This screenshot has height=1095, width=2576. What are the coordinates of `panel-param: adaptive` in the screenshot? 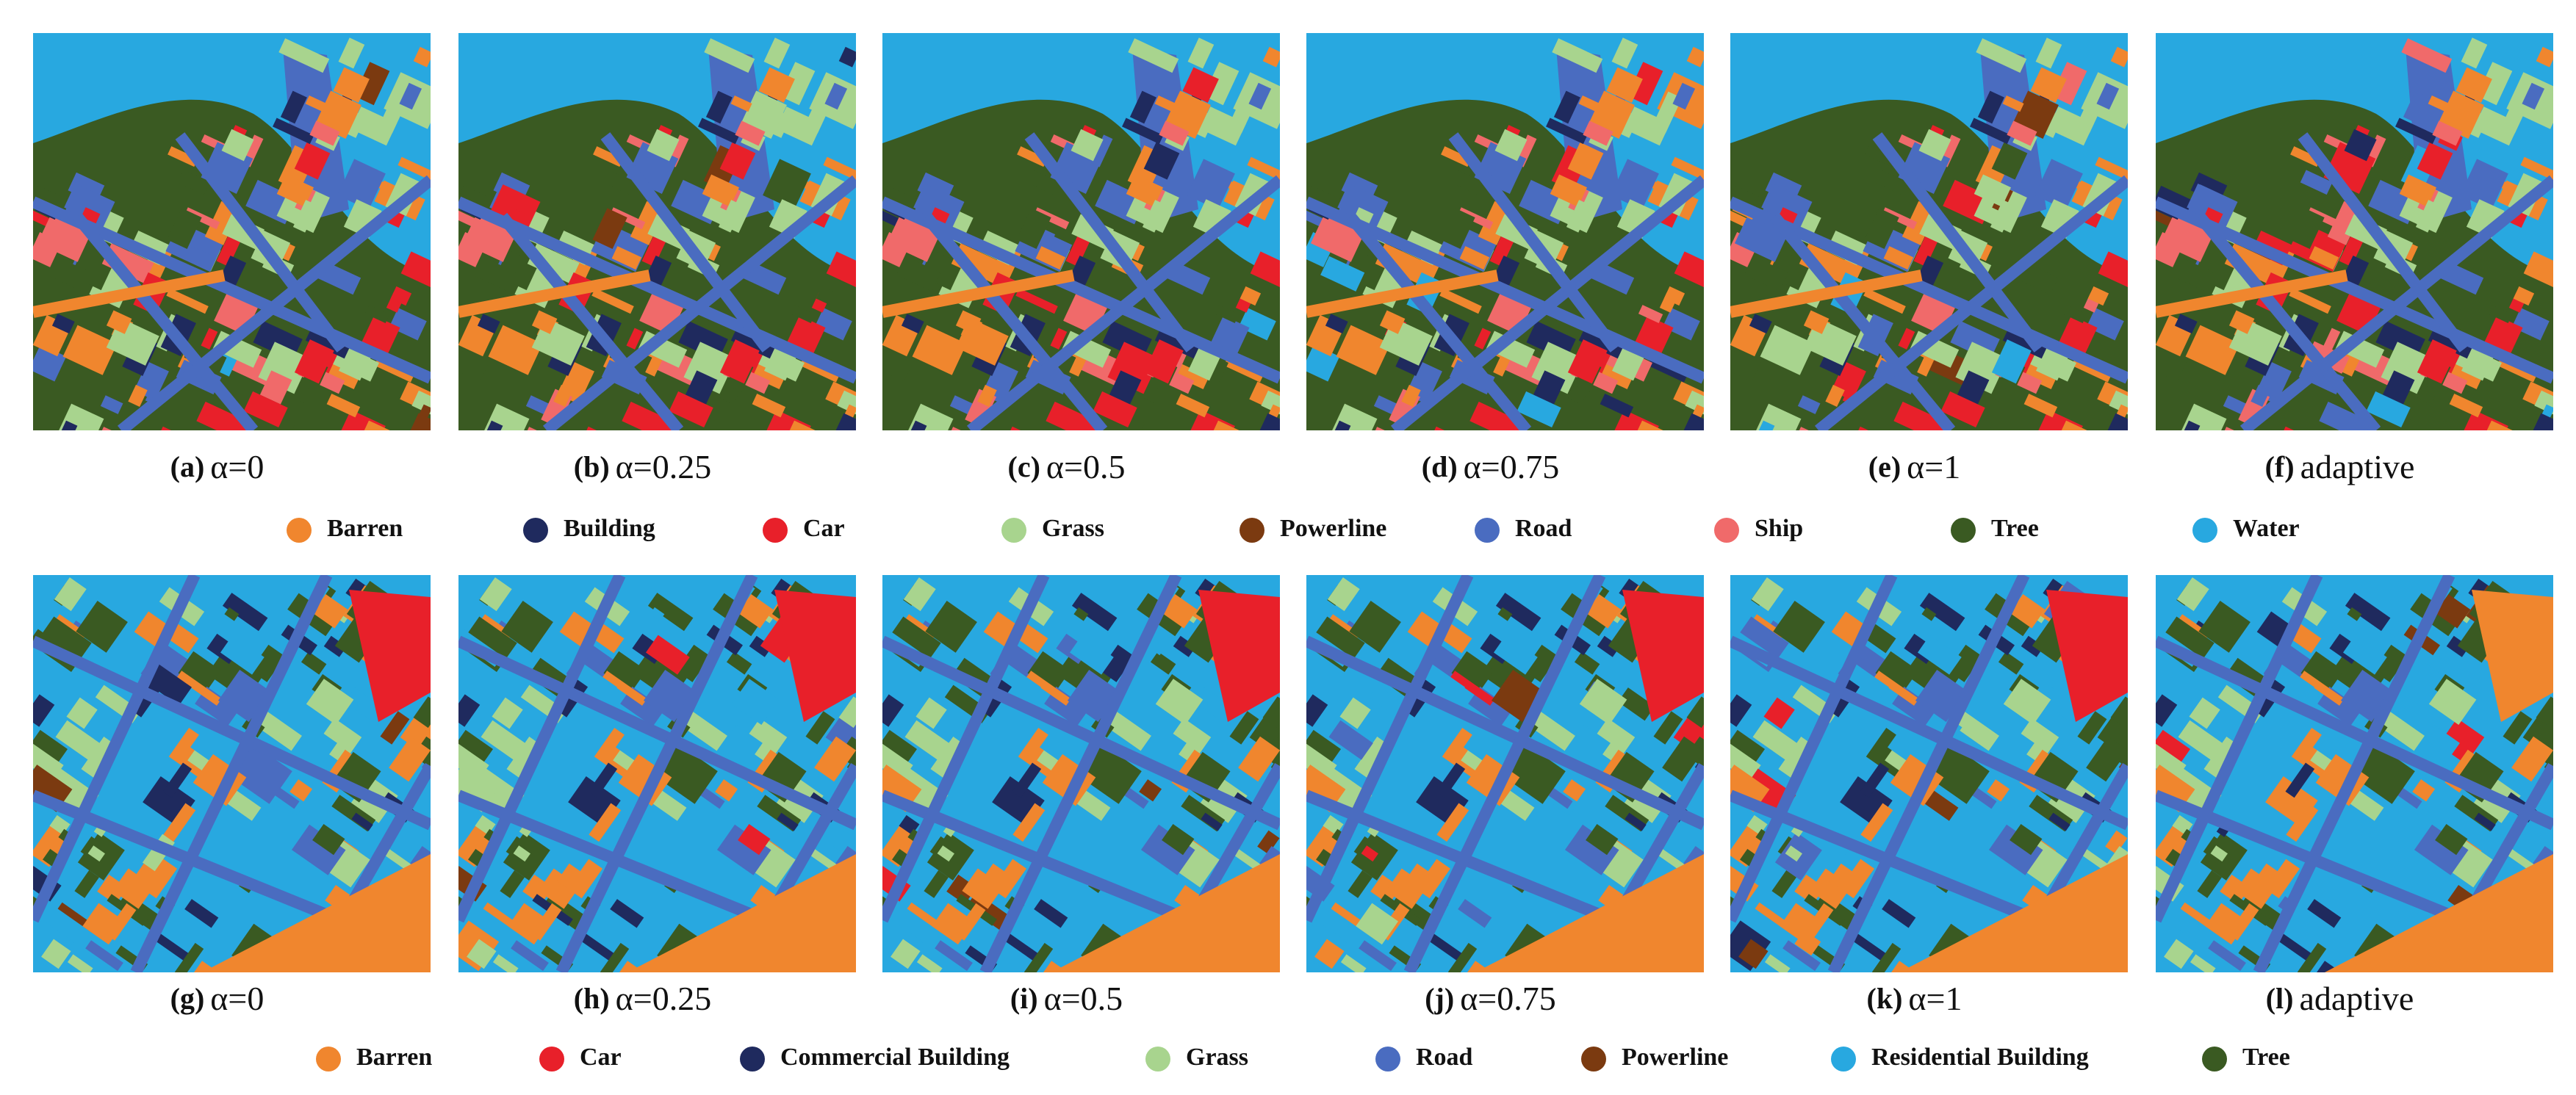 It's located at (2356, 999).